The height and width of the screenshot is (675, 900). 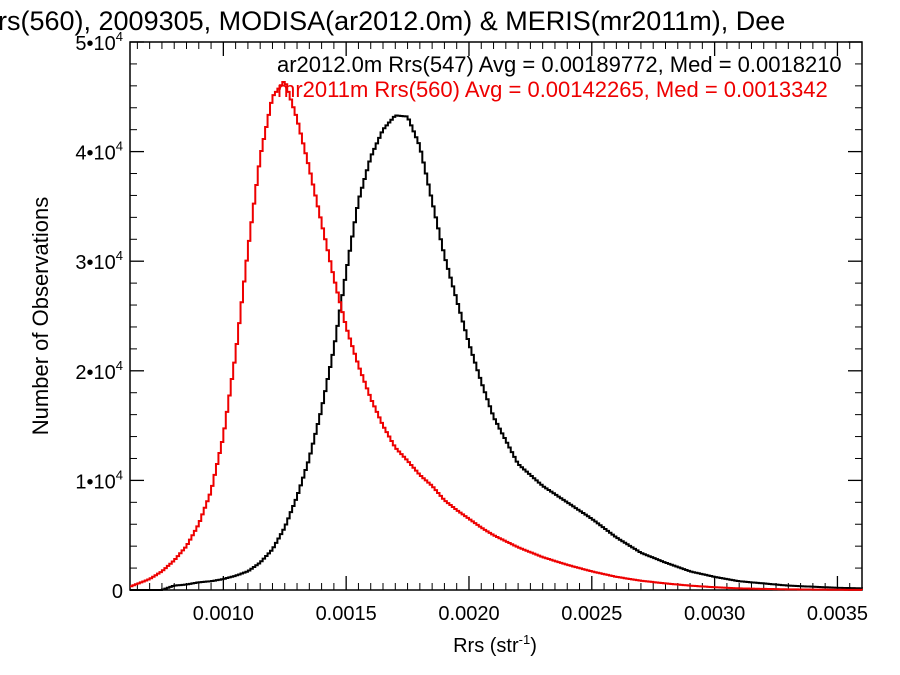 What do you see at coordinates (495, 644) in the screenshot?
I see `x-axis-label: Rrs (str-1)` at bounding box center [495, 644].